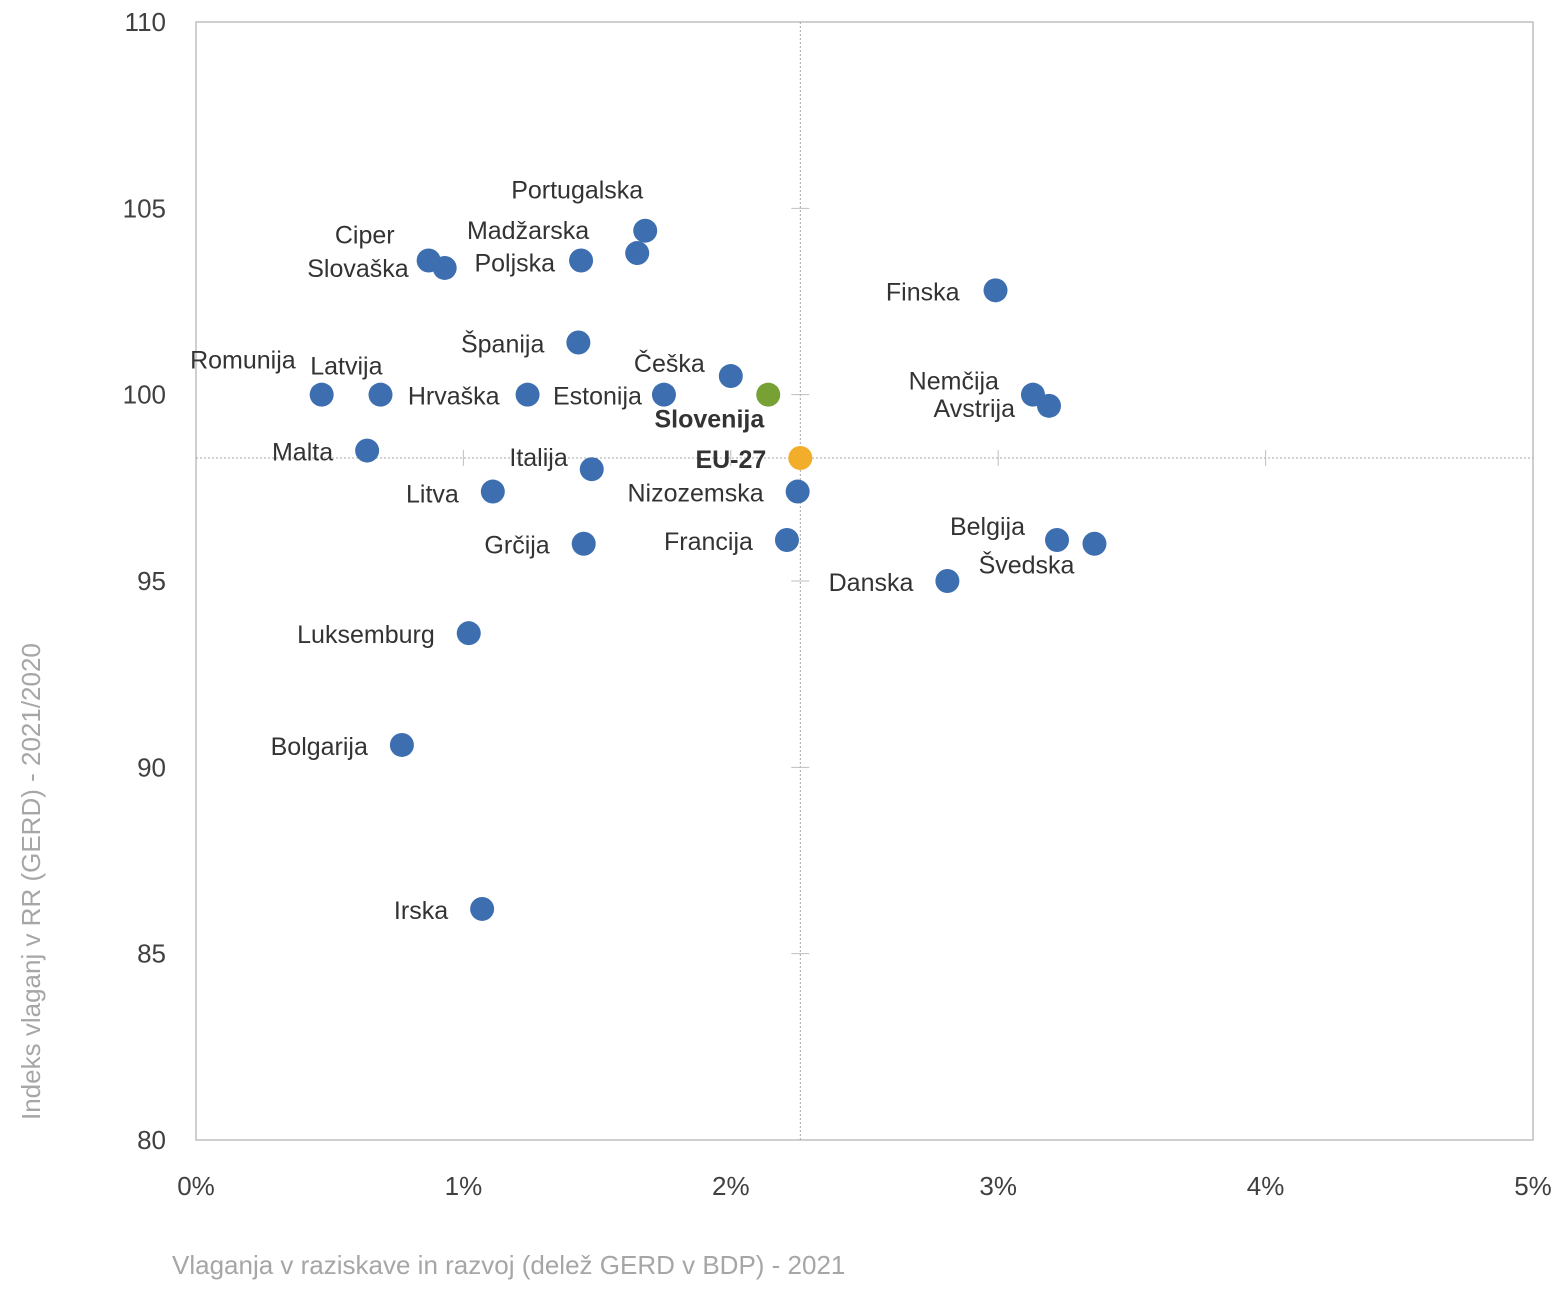 The image size is (1557, 1290). Describe the element at coordinates (923, 292) in the screenshot. I see `data-label: Finska` at that location.